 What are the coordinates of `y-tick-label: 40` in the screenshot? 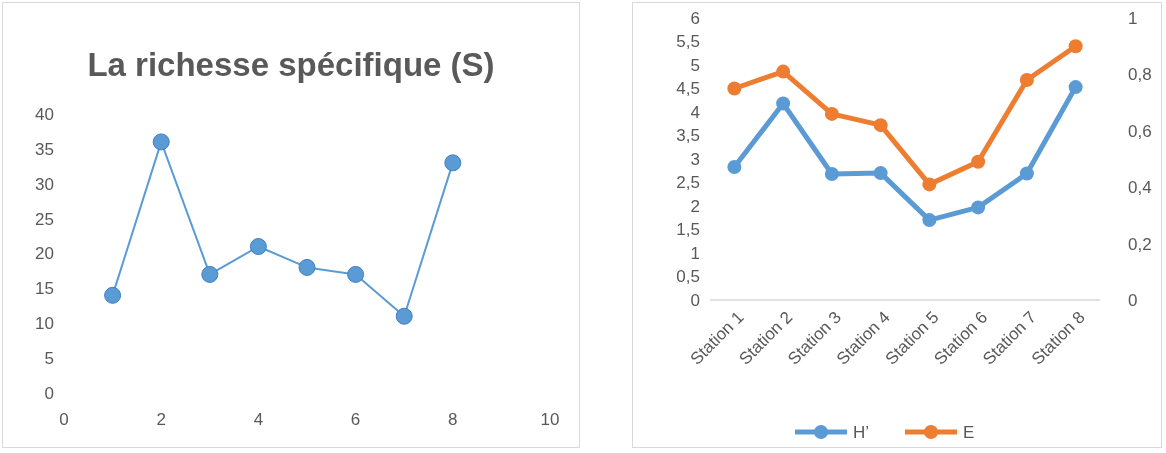 It's located at (44, 114).